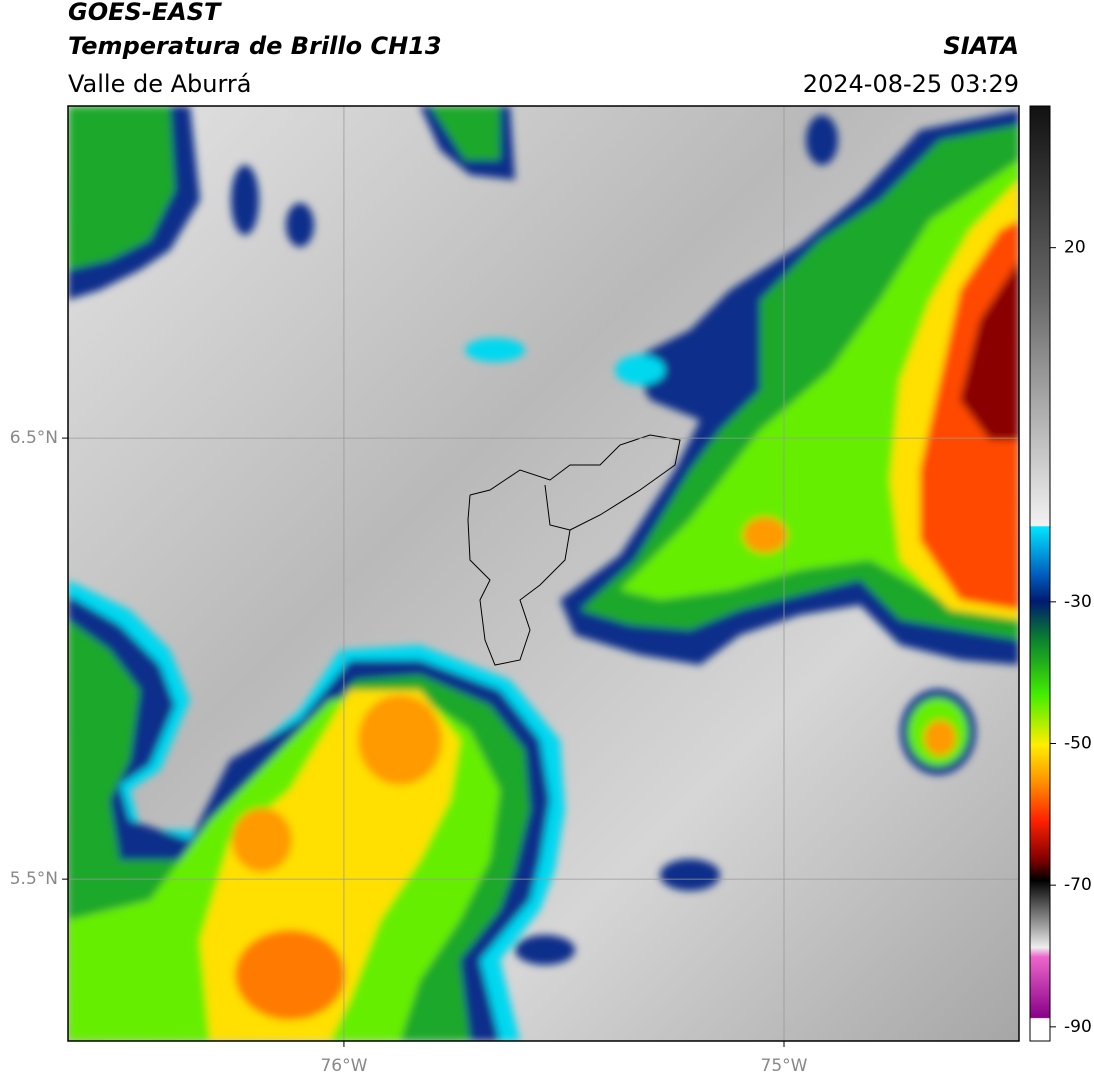  What do you see at coordinates (1078, 885) in the screenshot?
I see `colorbar-tick-label: -70` at bounding box center [1078, 885].